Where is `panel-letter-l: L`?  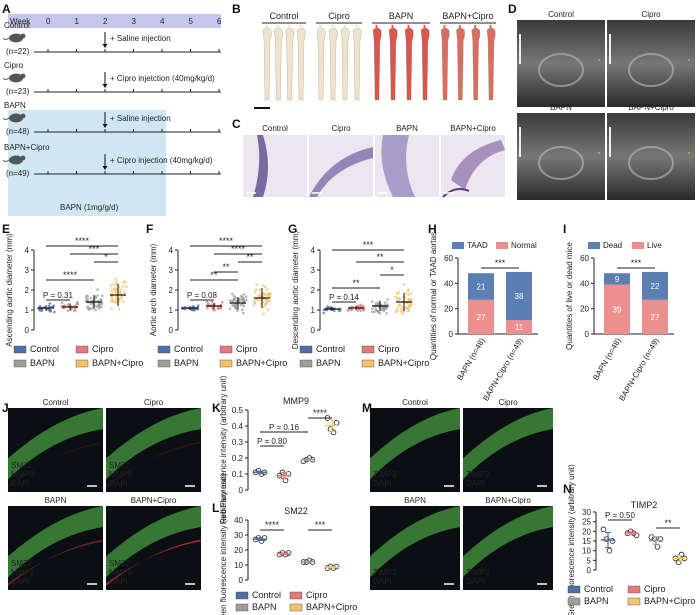 panel-letter-l: L is located at coordinates (215, 508).